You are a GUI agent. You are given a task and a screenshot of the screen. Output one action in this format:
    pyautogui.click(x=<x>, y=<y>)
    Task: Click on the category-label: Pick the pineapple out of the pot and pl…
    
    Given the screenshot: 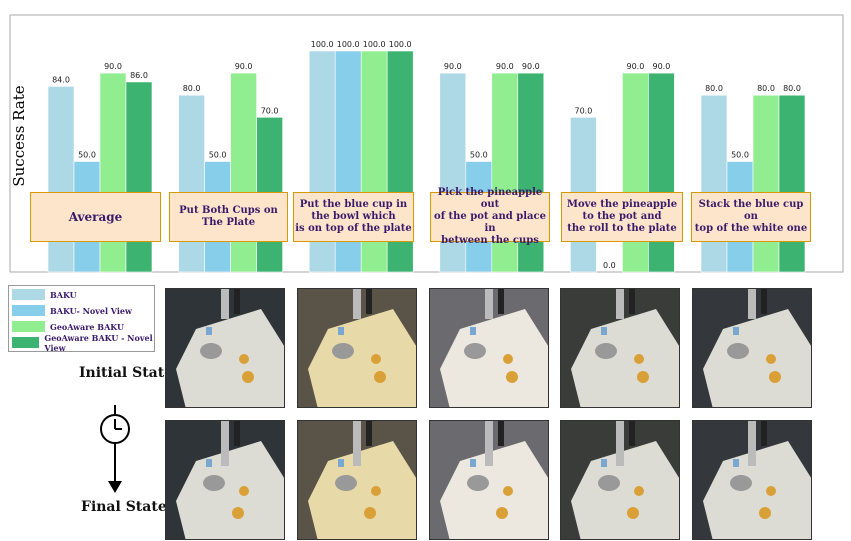 What is the action you would take?
    pyautogui.click(x=490, y=216)
    